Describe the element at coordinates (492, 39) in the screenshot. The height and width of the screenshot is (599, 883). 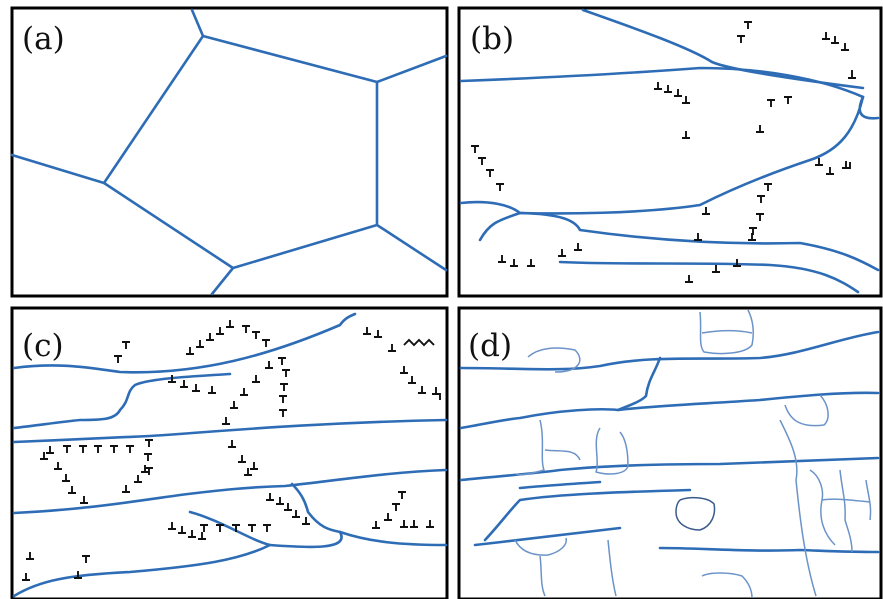
I see `panel-b-label: (b)` at that location.